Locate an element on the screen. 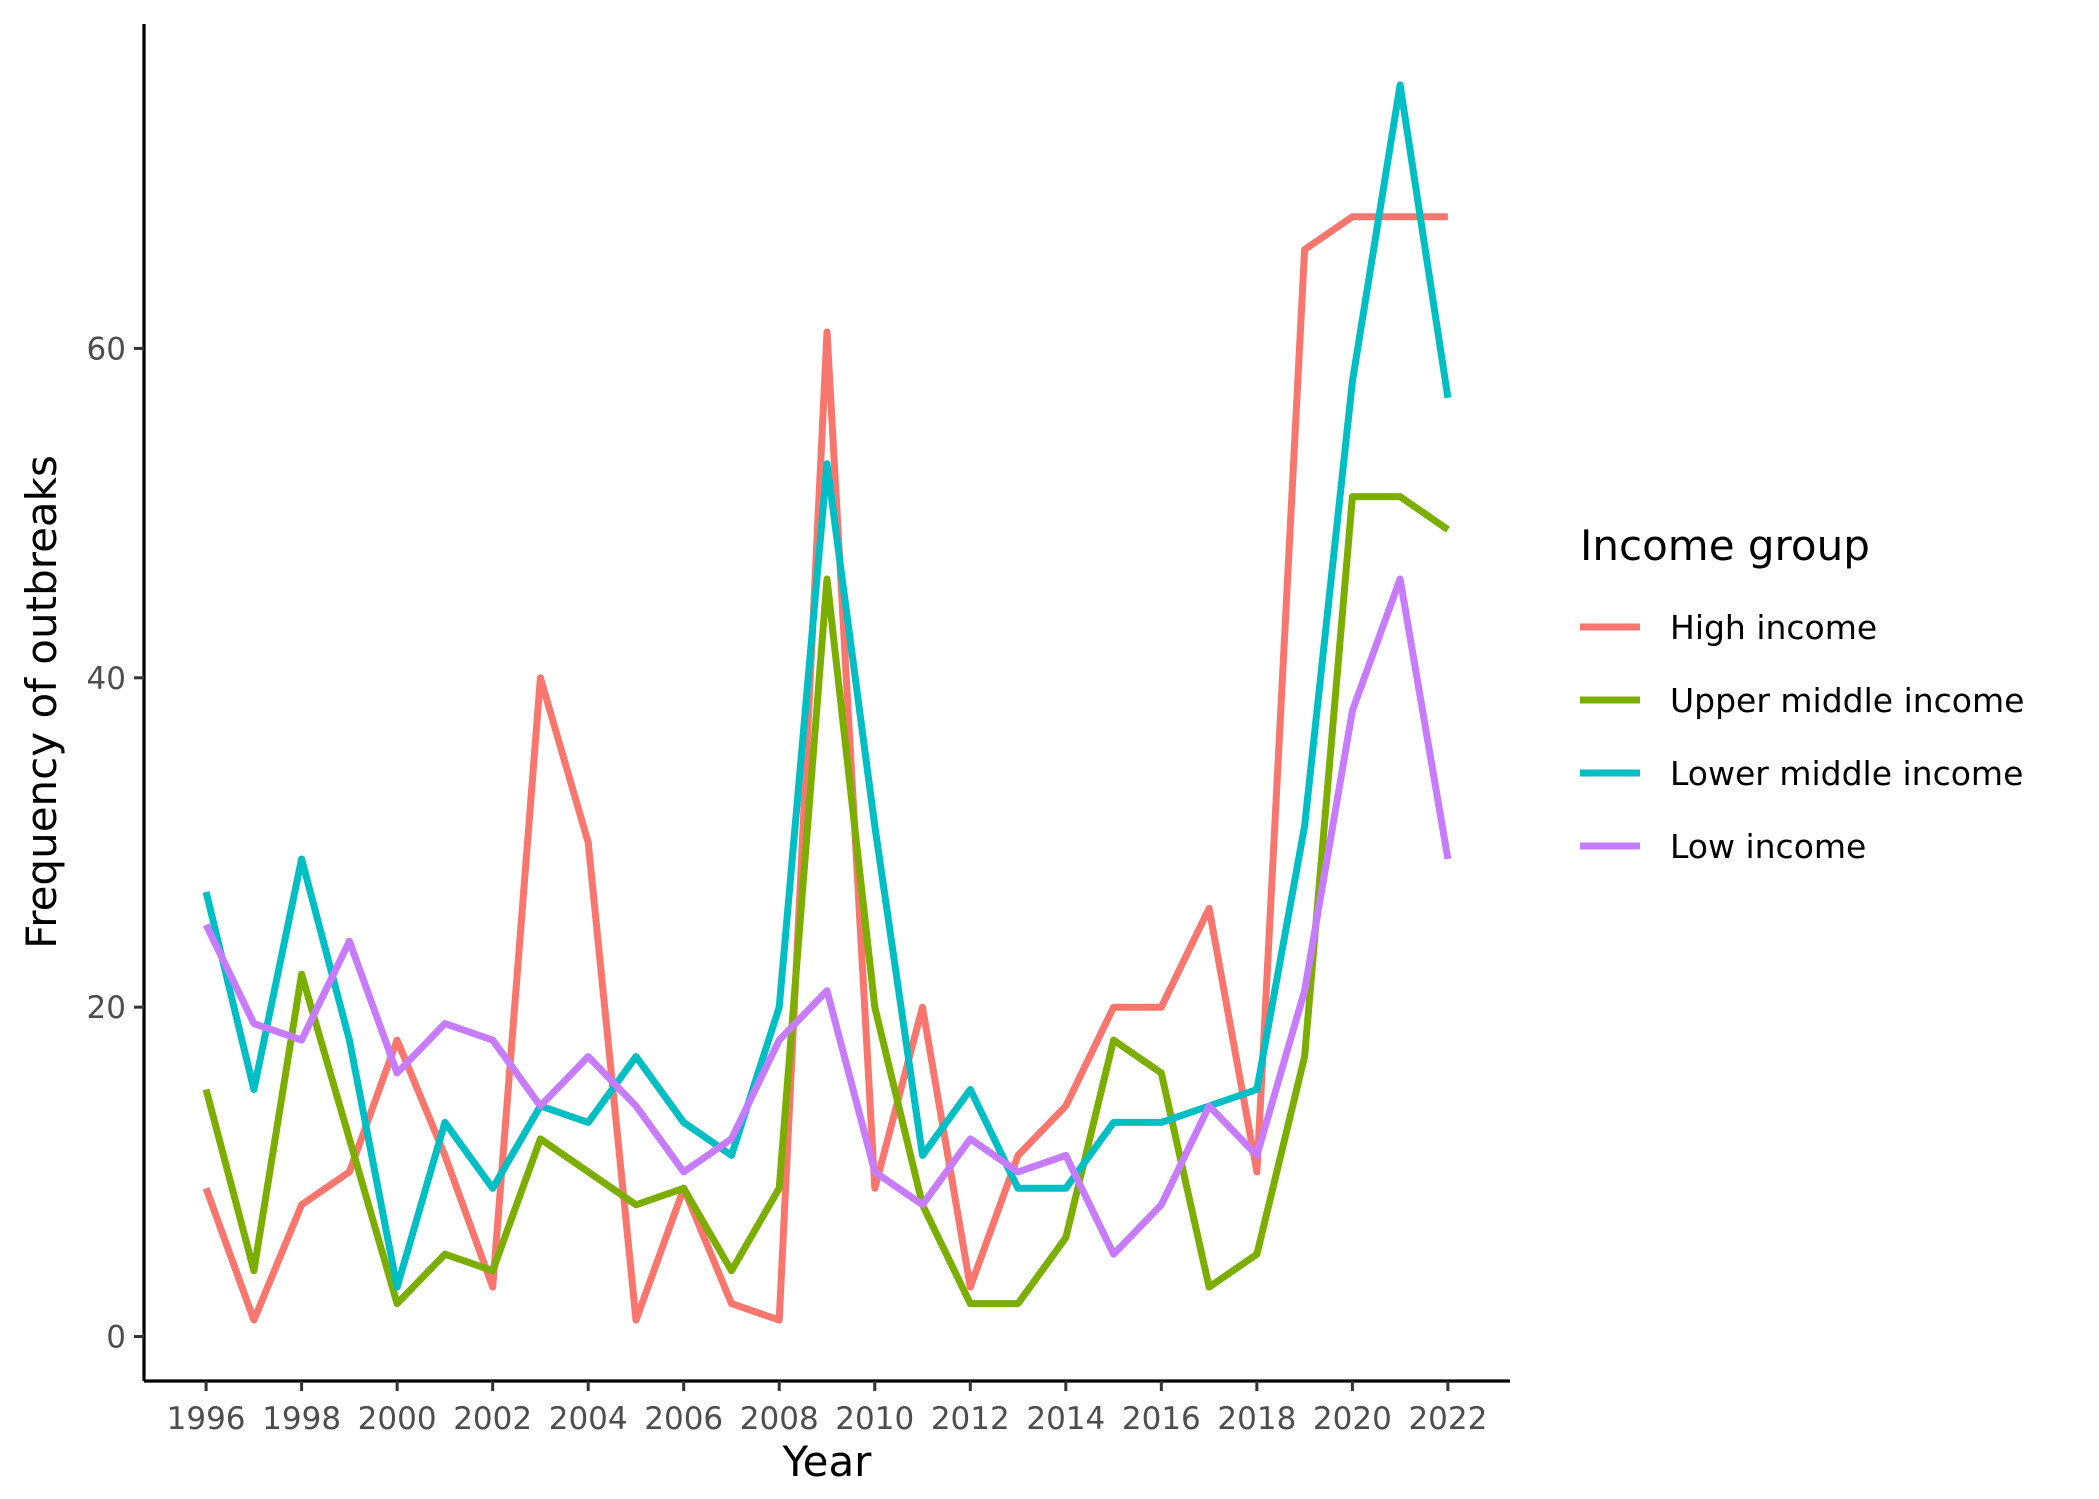  x-tick-label: 2008 is located at coordinates (779, 1419).